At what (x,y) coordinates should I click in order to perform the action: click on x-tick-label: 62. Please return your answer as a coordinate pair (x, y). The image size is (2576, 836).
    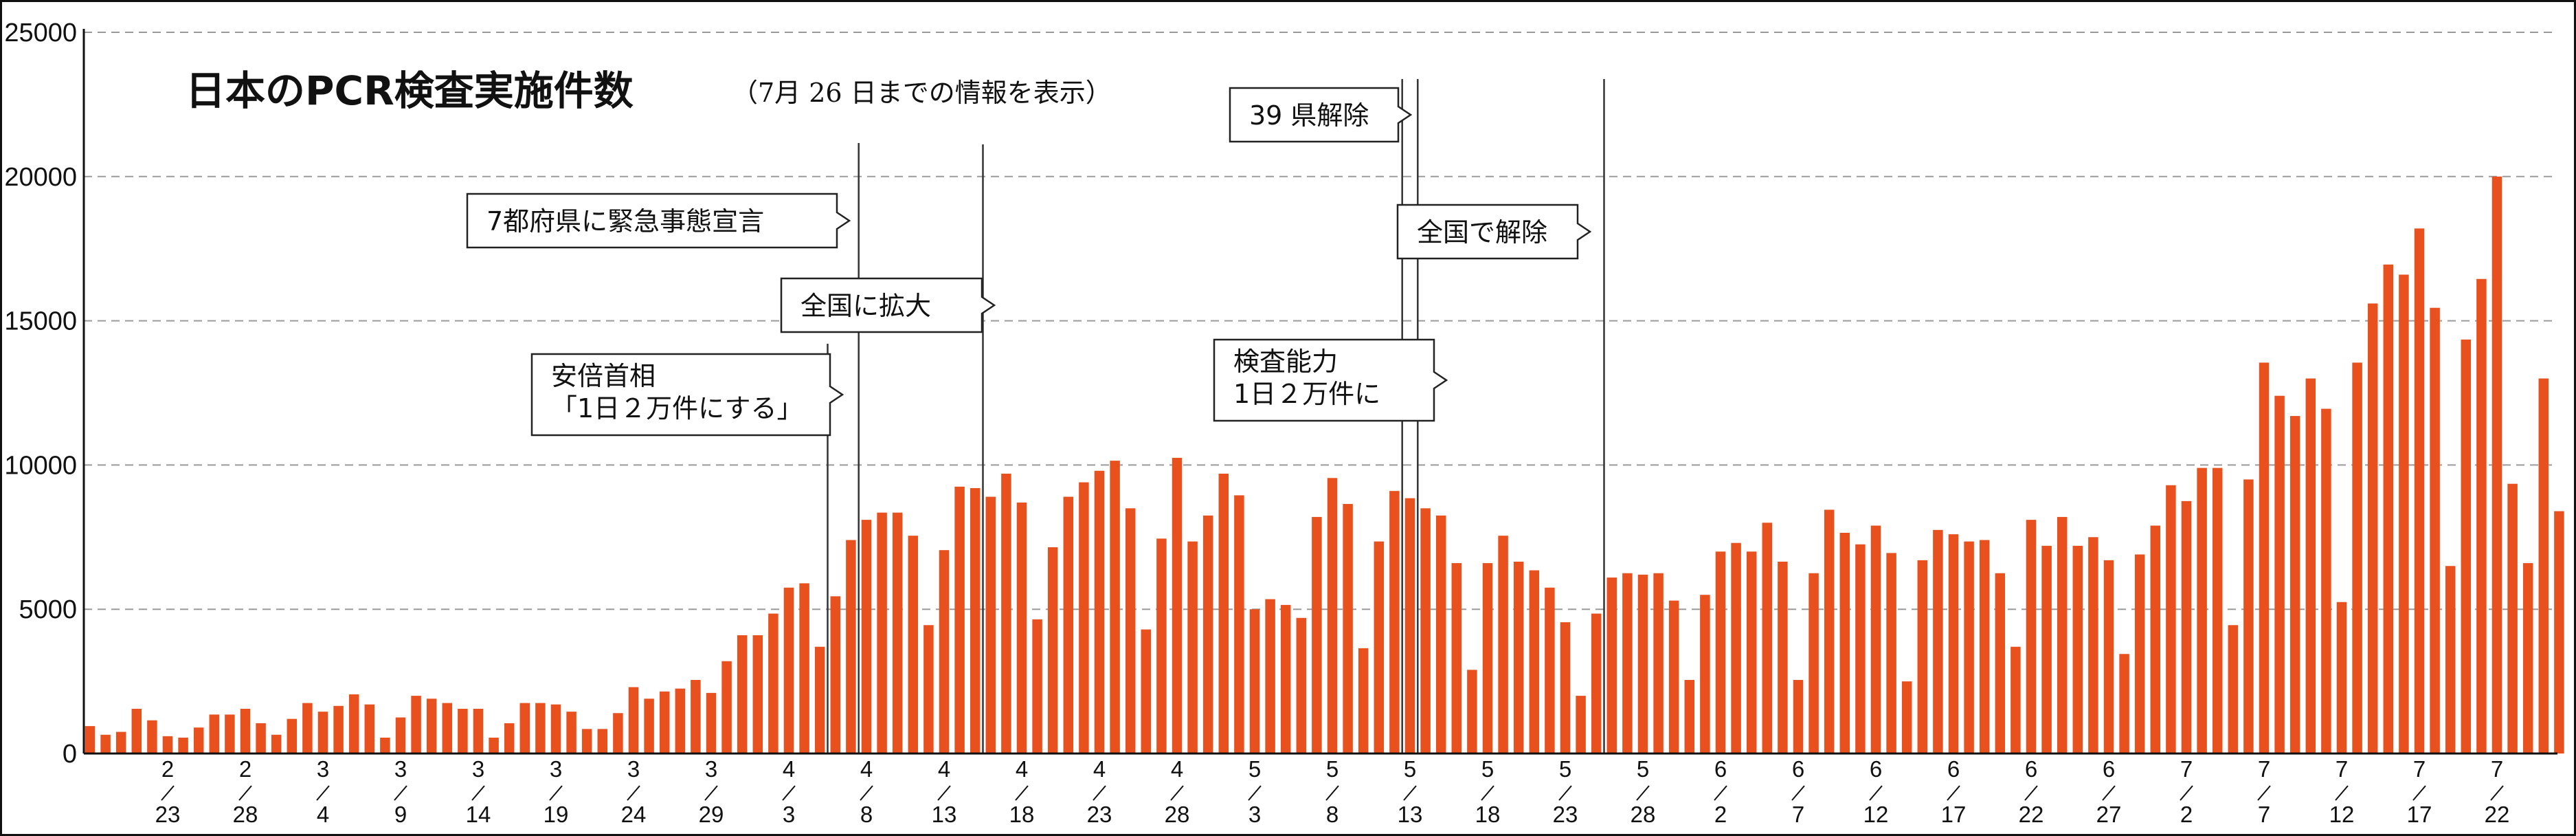
    Looking at the image, I should click on (1720, 791).